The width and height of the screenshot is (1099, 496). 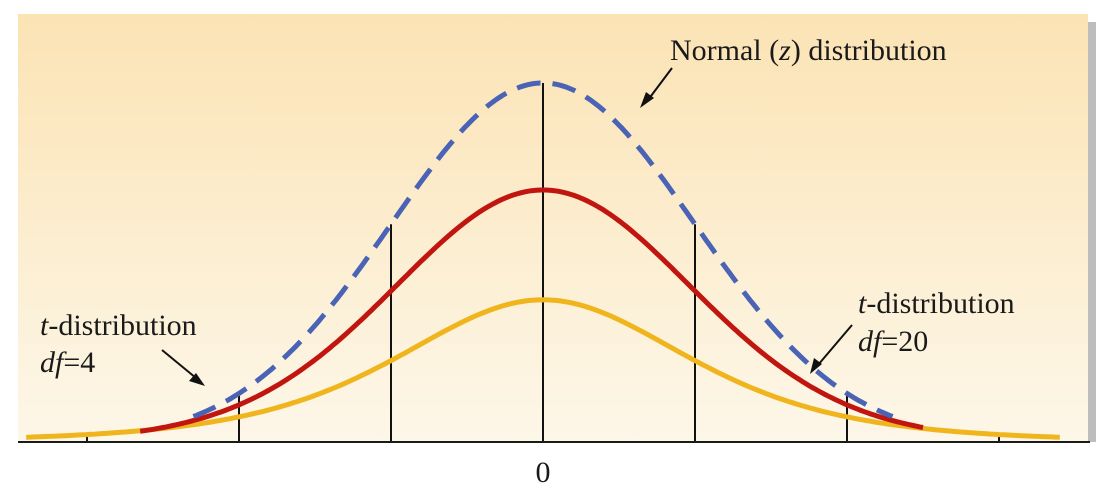 What do you see at coordinates (831, 349) in the screenshot?
I see `arrow-t-distribution-df20` at bounding box center [831, 349].